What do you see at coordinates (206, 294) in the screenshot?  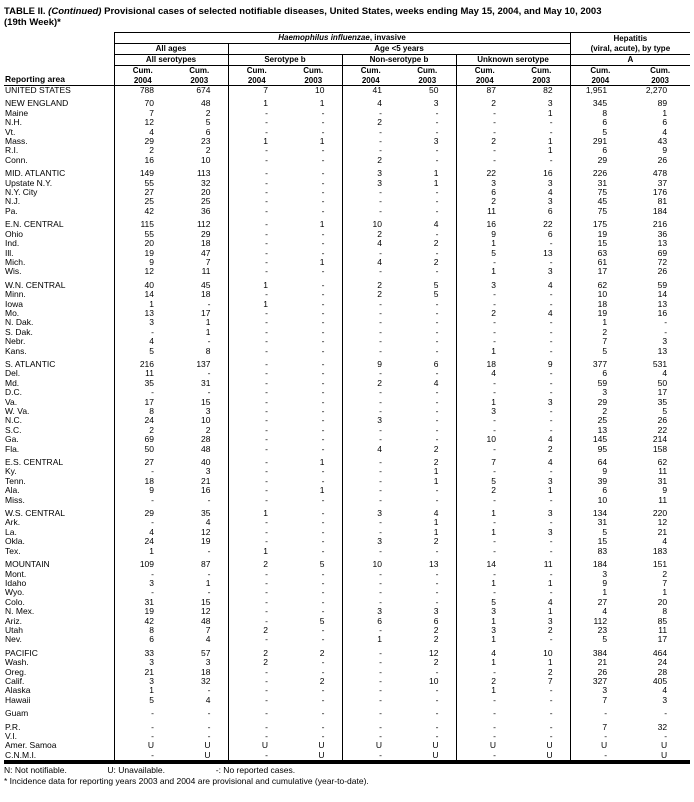 I see `value-cell: 18` at bounding box center [206, 294].